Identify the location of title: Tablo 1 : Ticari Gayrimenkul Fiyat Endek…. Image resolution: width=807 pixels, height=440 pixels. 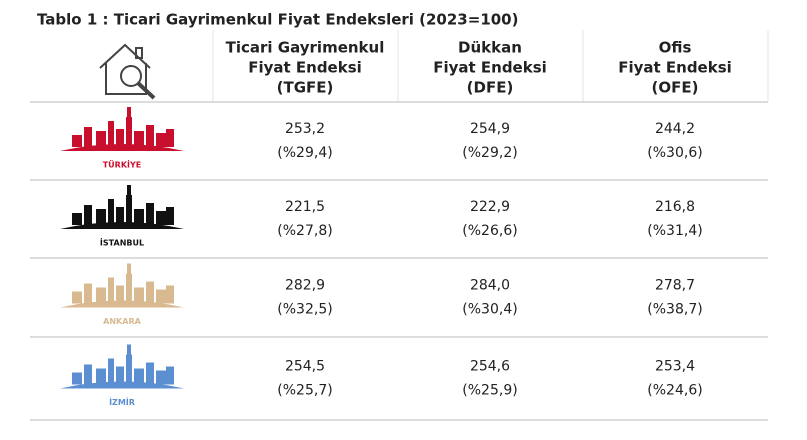
(277, 20).